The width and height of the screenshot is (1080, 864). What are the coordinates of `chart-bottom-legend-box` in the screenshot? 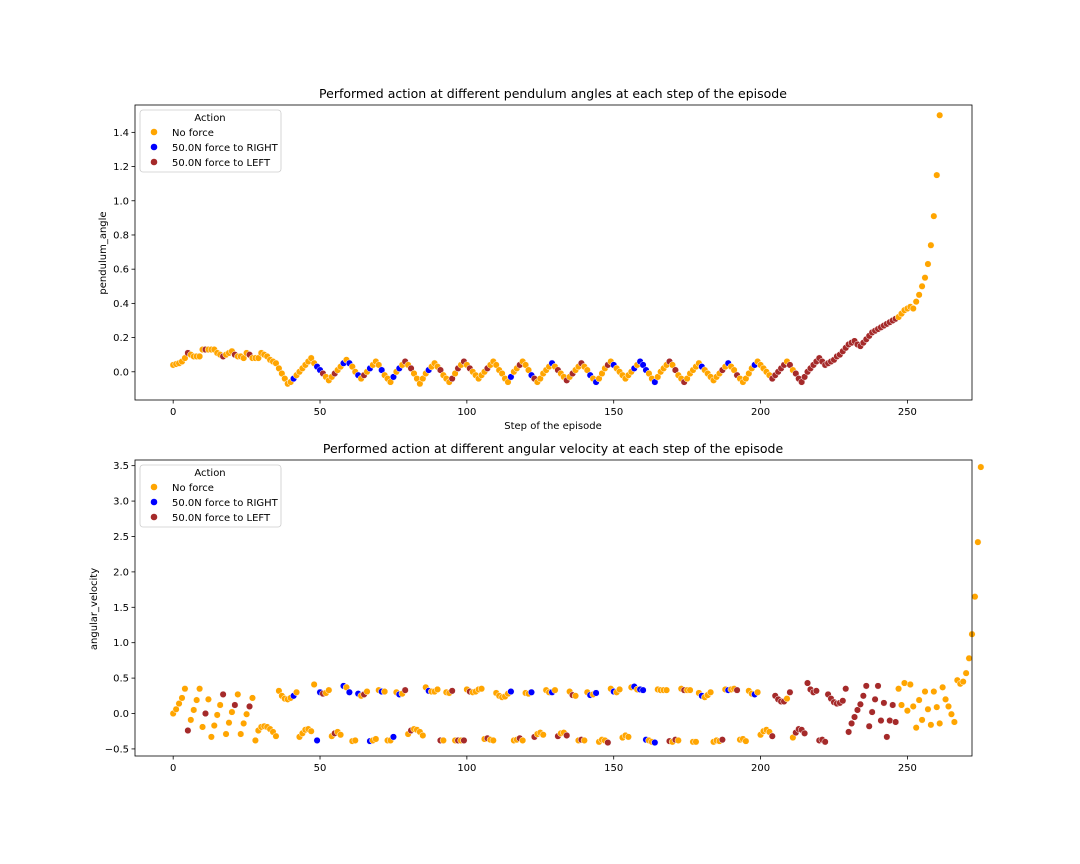 It's located at (210, 496).